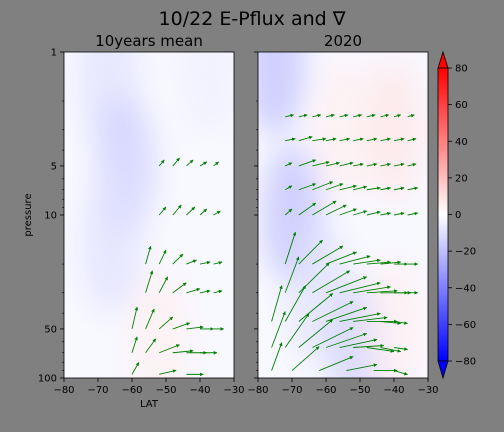 The height and width of the screenshot is (432, 504). Describe the element at coordinates (50, 329) in the screenshot. I see `y-tick-label: 50` at that location.